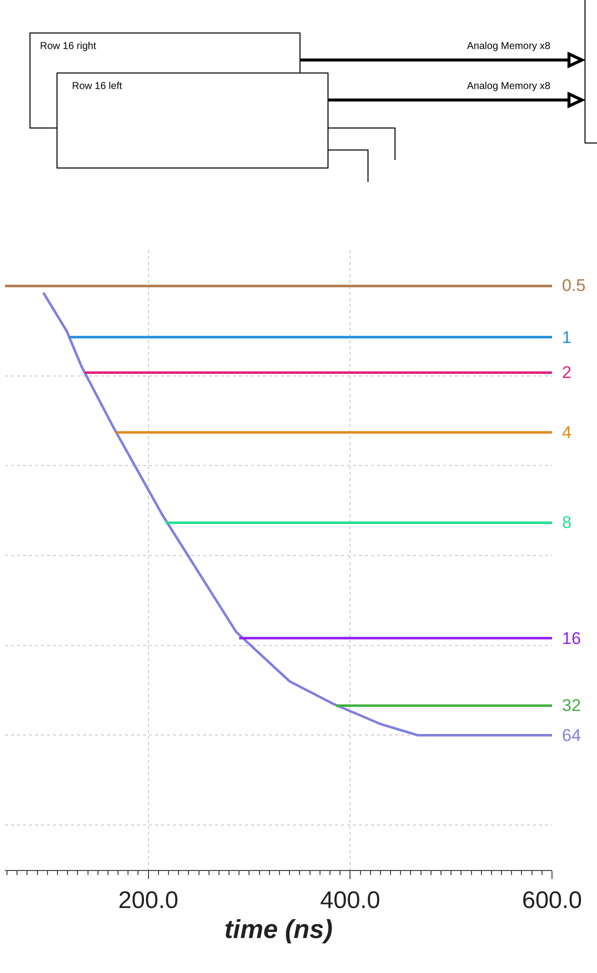 Image resolution: width=597 pixels, height=973 pixels. I want to click on series-label: 32, so click(571, 705).